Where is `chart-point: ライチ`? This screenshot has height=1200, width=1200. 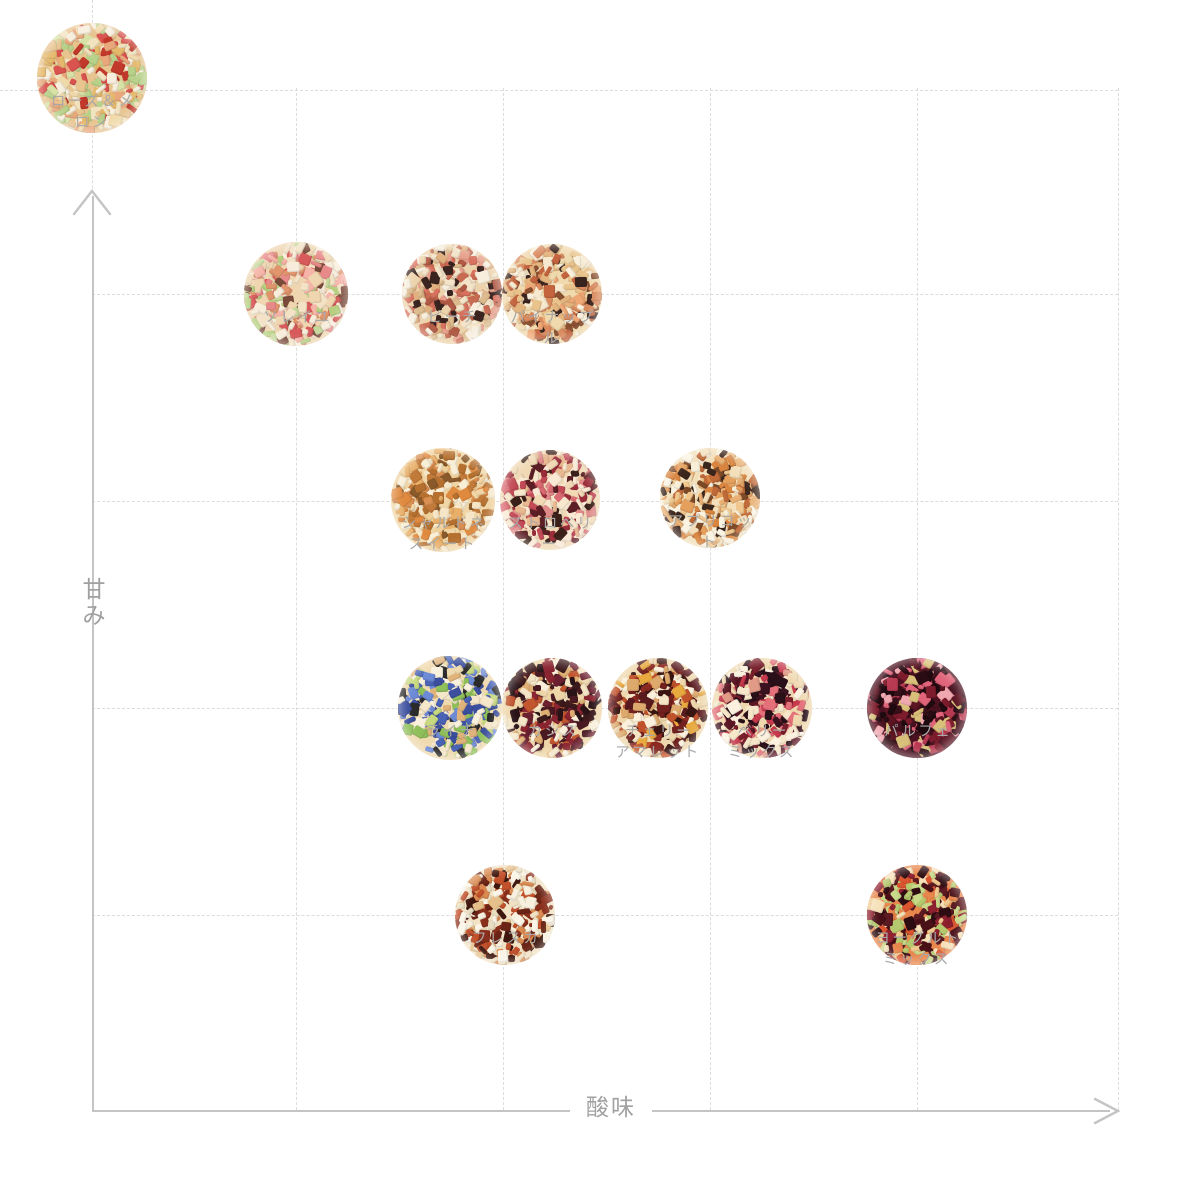
chart-point: ライチ is located at coordinates (450, 708).